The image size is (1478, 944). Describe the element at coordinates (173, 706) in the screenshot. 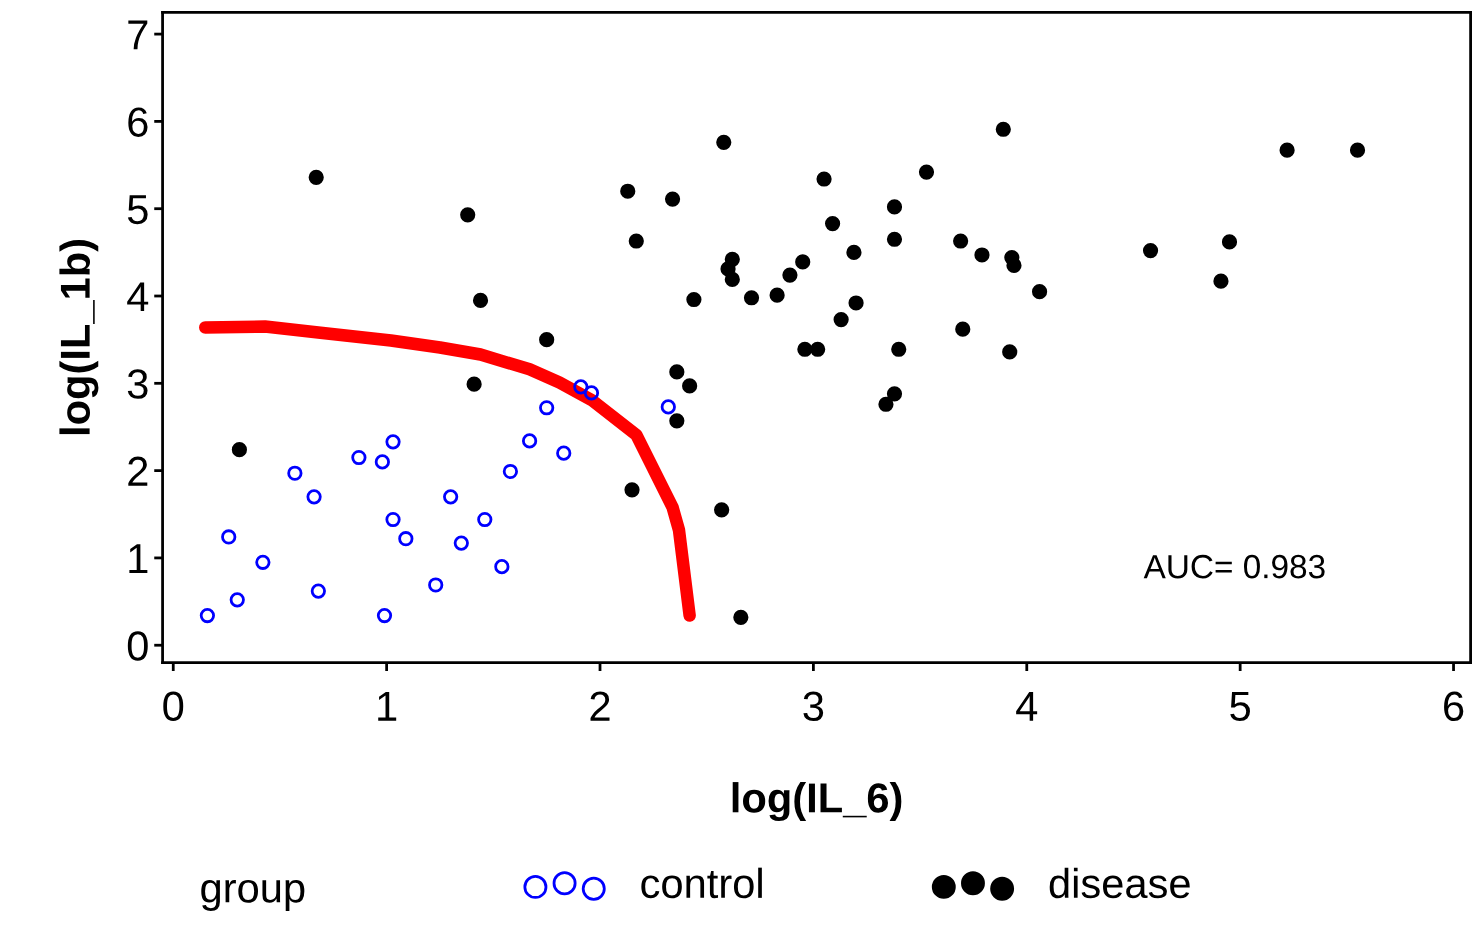

I see `x-tick-label: 0` at that location.